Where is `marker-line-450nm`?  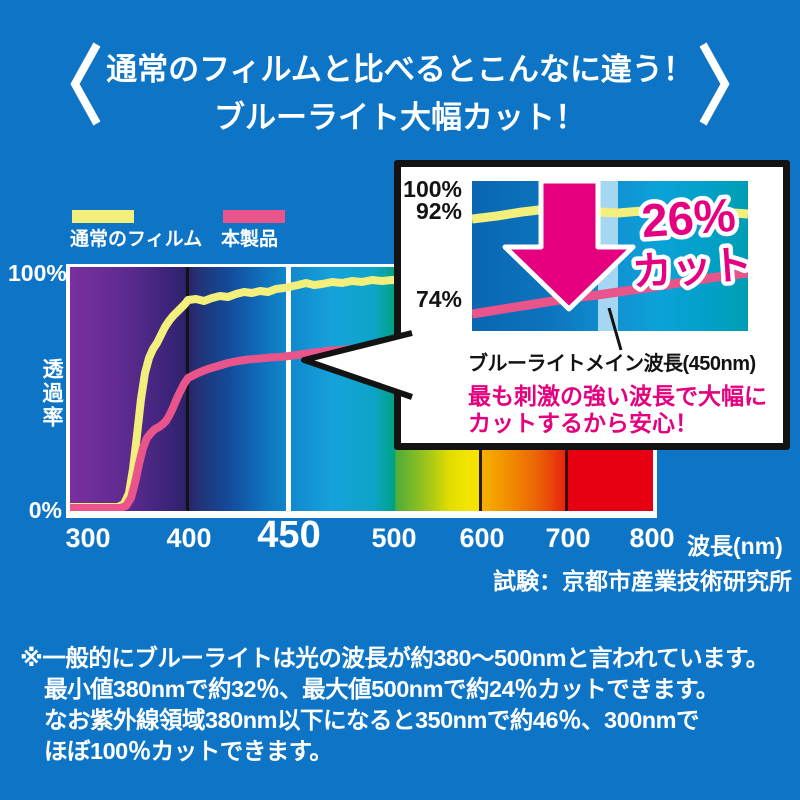
marker-line-450nm is located at coordinates (288, 389).